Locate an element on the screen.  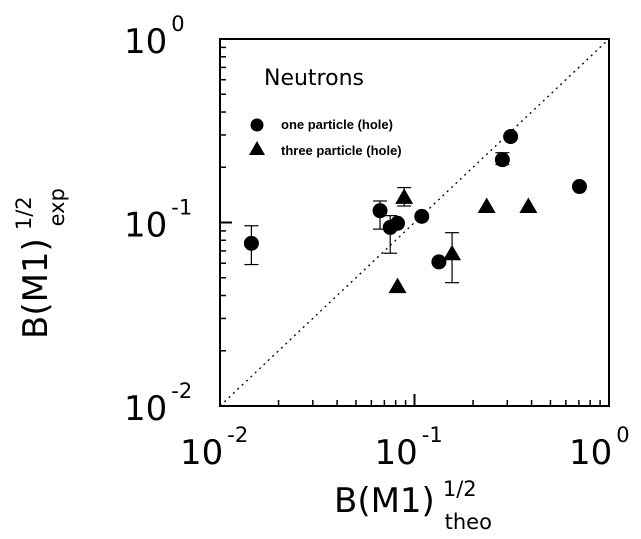
x-axis-ticks: 10 -2 10 -1 10 0 is located at coordinates (405, 433).